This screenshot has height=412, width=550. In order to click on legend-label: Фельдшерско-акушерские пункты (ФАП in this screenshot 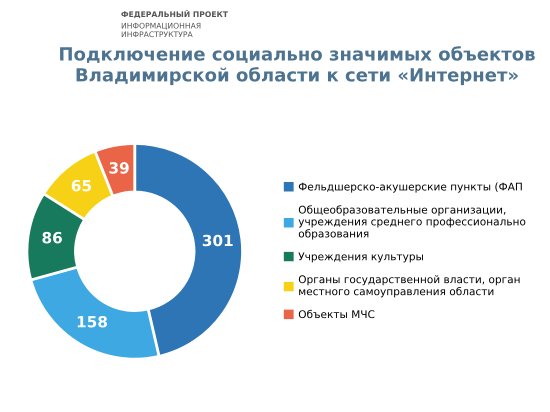, I will do `click(410, 187)`.